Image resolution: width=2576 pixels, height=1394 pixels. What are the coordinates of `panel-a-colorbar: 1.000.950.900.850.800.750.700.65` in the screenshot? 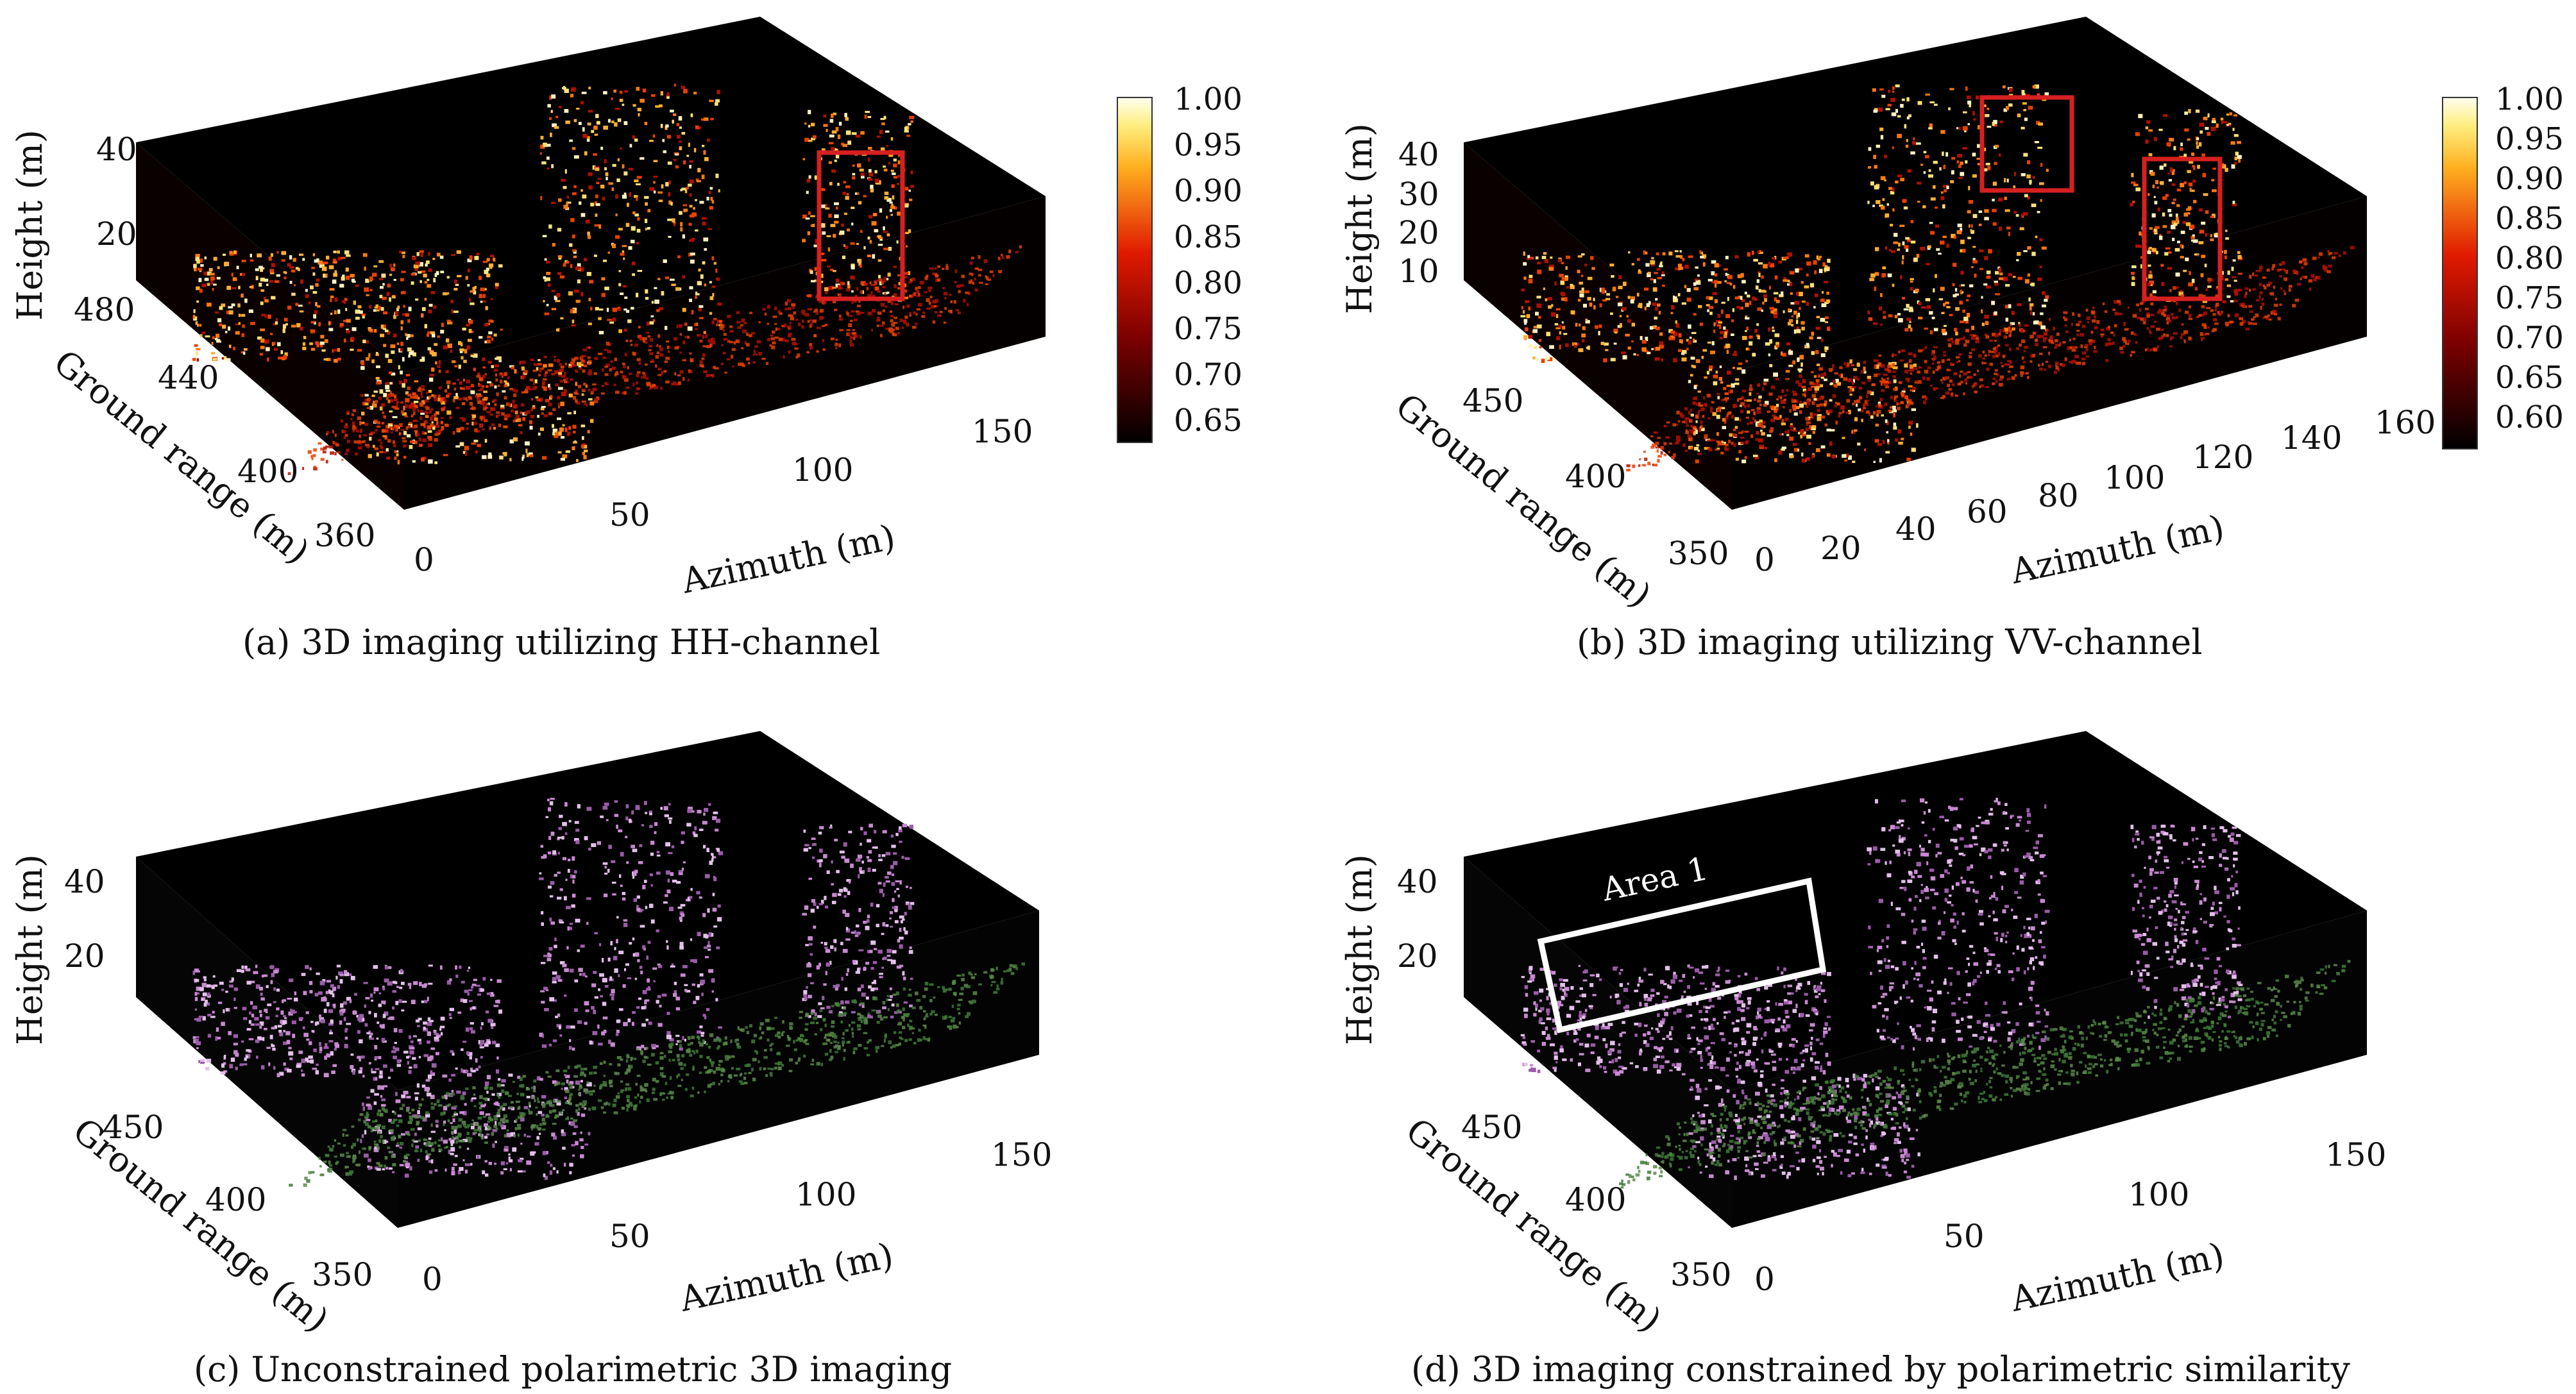 It's located at (1179, 262).